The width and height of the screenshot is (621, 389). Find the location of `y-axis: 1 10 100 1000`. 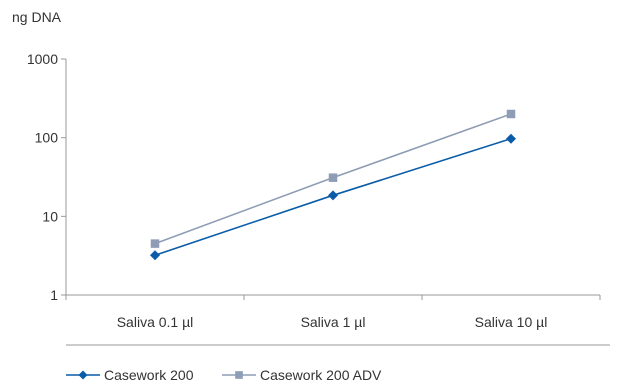

y-axis: 1 10 100 1000 is located at coordinates (47, 177).